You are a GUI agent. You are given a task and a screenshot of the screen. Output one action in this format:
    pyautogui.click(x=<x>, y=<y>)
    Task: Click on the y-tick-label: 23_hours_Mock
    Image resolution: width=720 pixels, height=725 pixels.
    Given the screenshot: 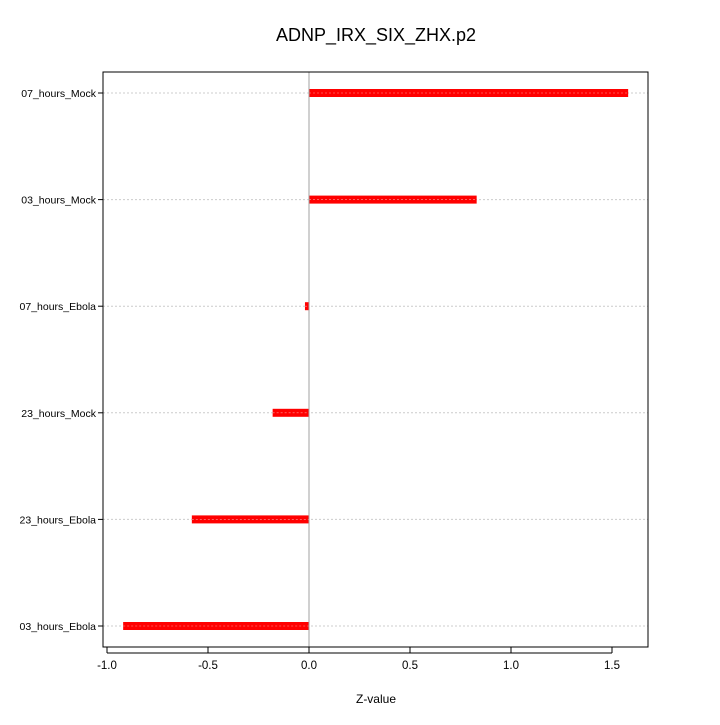 What is the action you would take?
    pyautogui.click(x=58, y=414)
    